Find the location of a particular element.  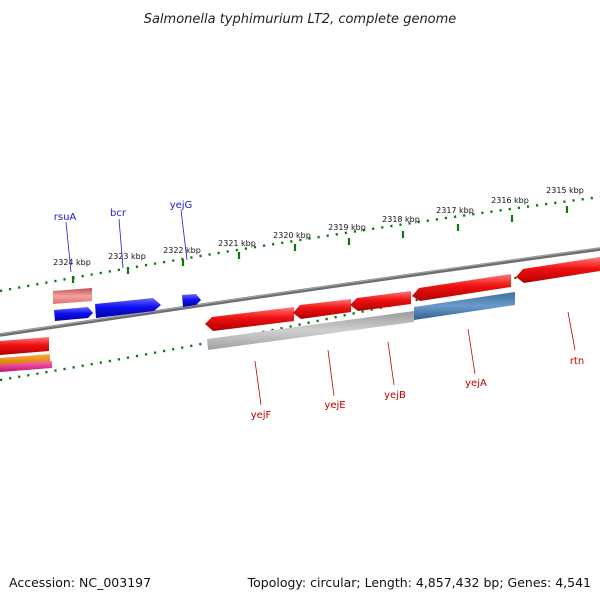

forward-gene-labels: rsuA bcr yejG is located at coordinates (123, 211).